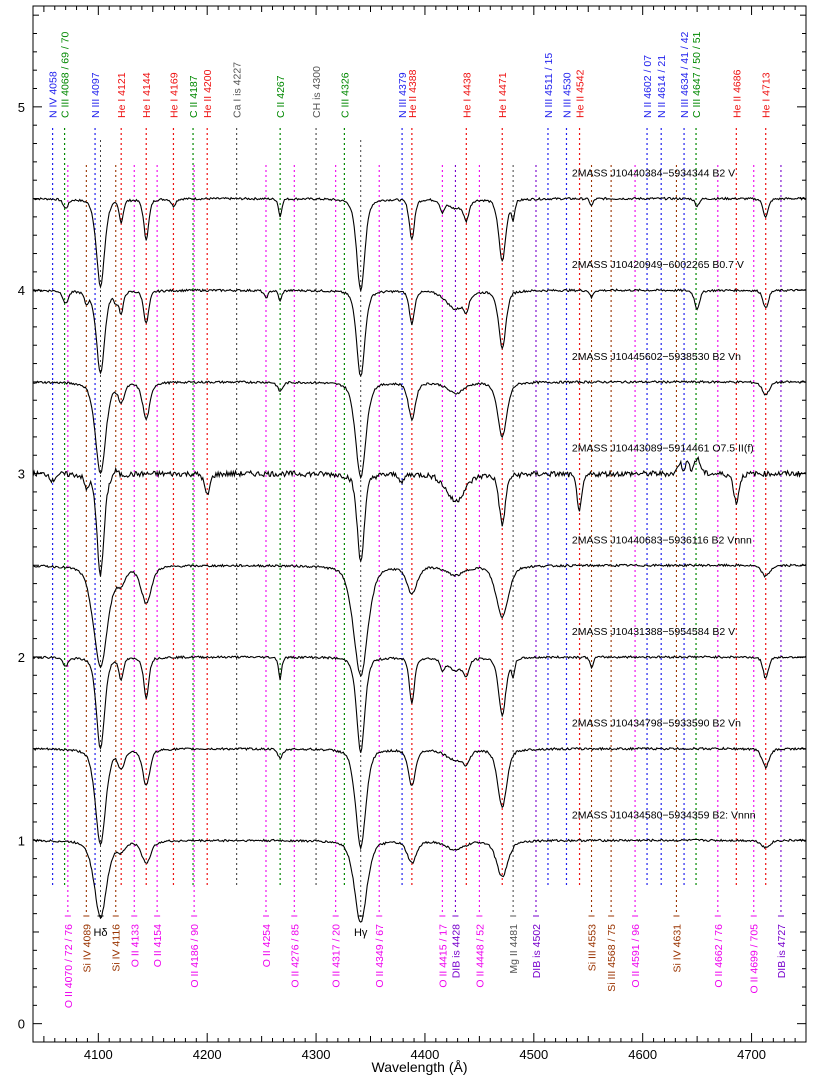 The width and height of the screenshot is (830, 1080). Describe the element at coordinates (21, 290) in the screenshot. I see `y-tick-label: 4` at that location.